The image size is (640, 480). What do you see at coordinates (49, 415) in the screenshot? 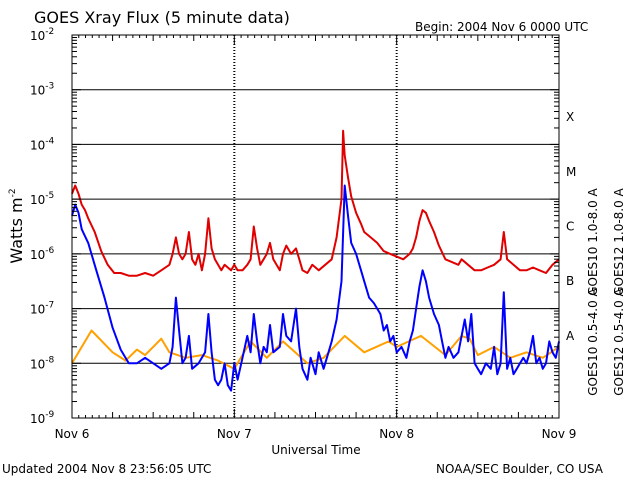
I see `y-tick-label-exp: -9` at bounding box center [49, 415].